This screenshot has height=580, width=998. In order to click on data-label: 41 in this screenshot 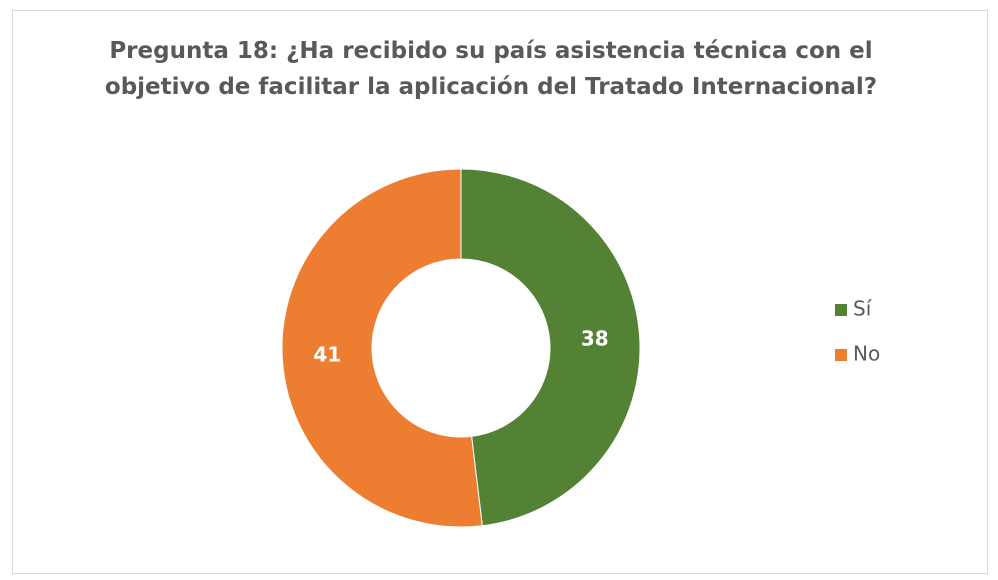, I will do `click(327, 354)`.